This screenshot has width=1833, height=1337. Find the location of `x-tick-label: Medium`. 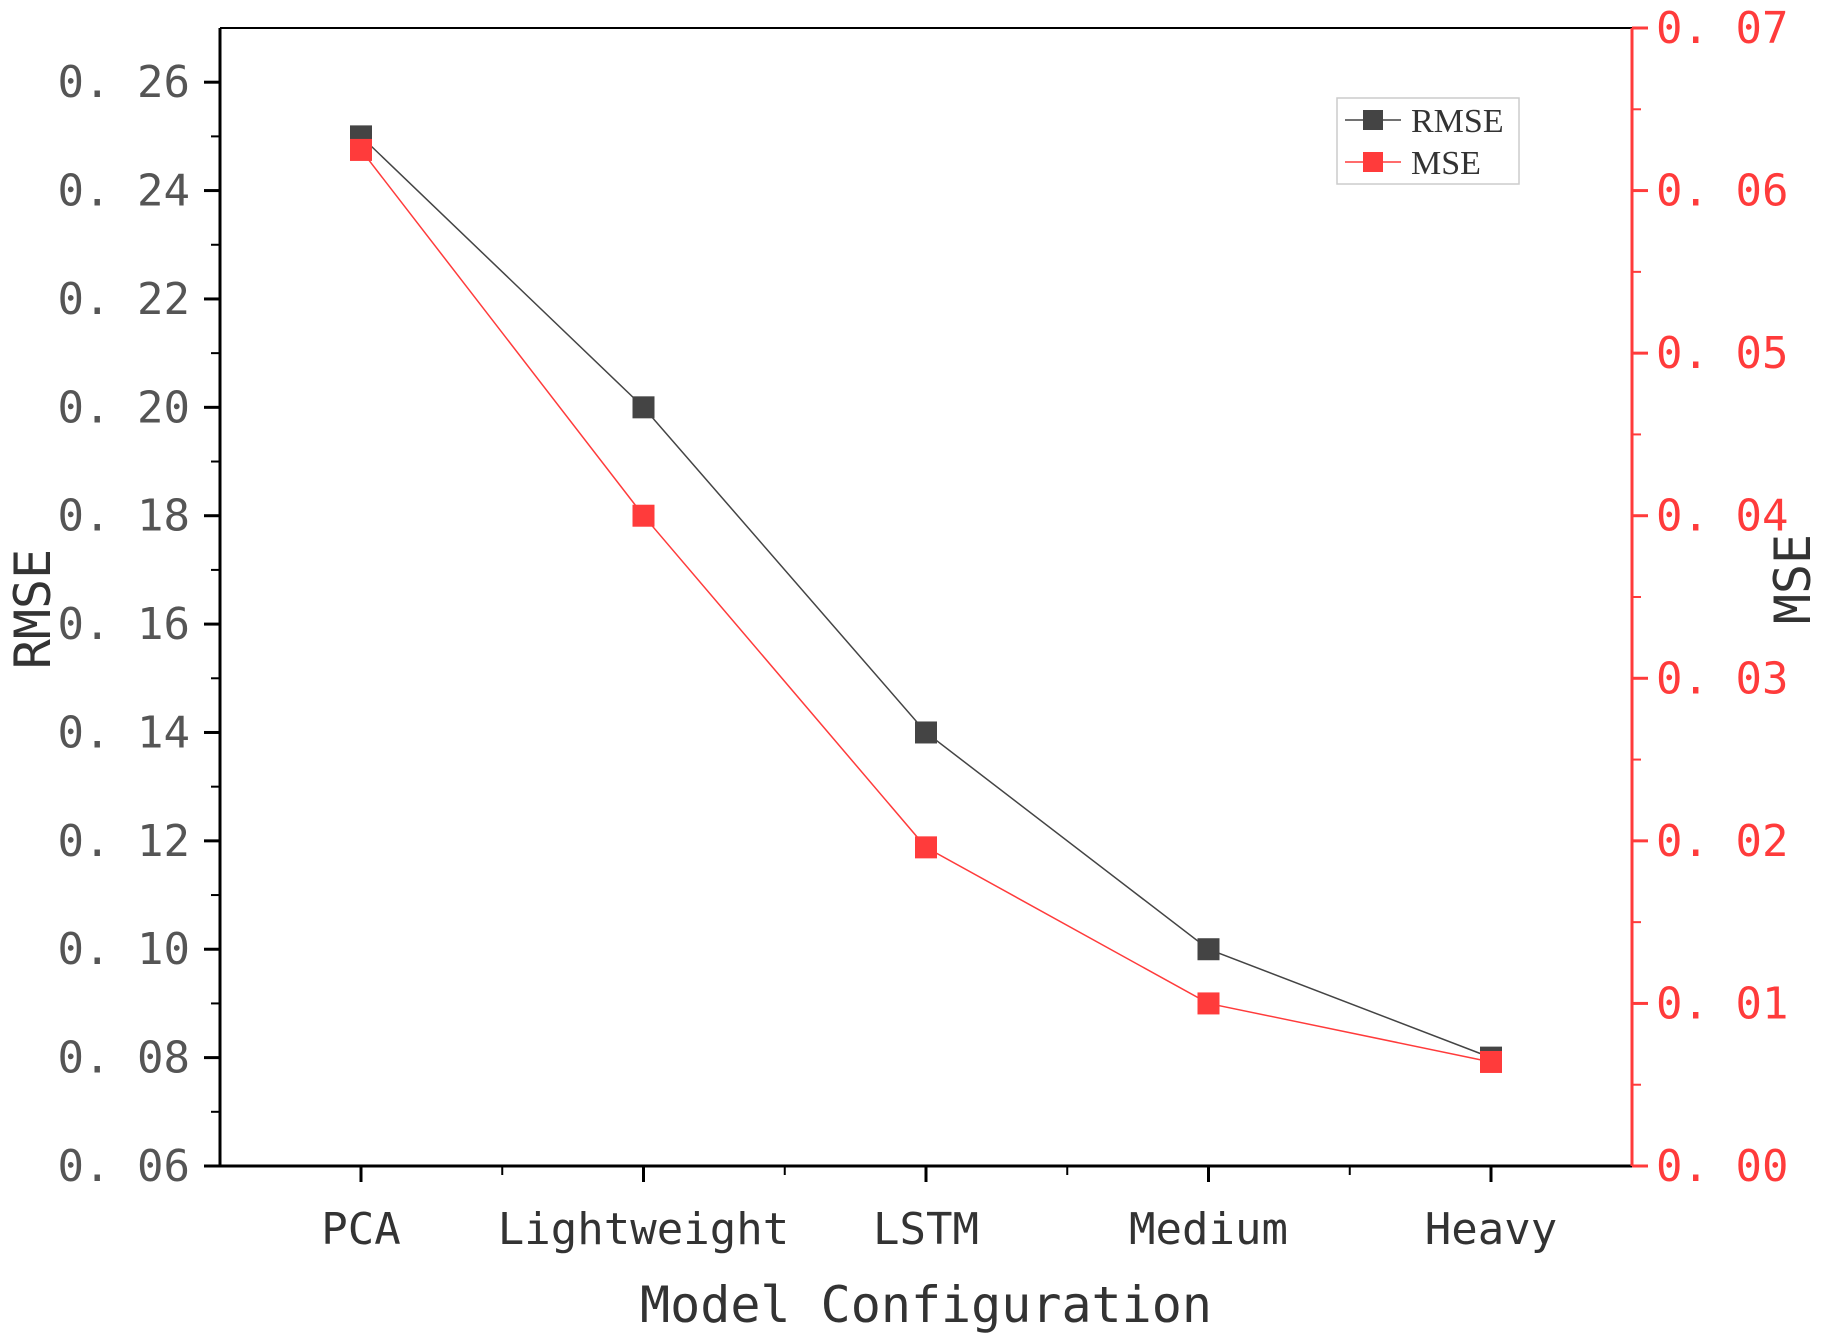

x-tick-label: Medium is located at coordinates (1208, 1229).